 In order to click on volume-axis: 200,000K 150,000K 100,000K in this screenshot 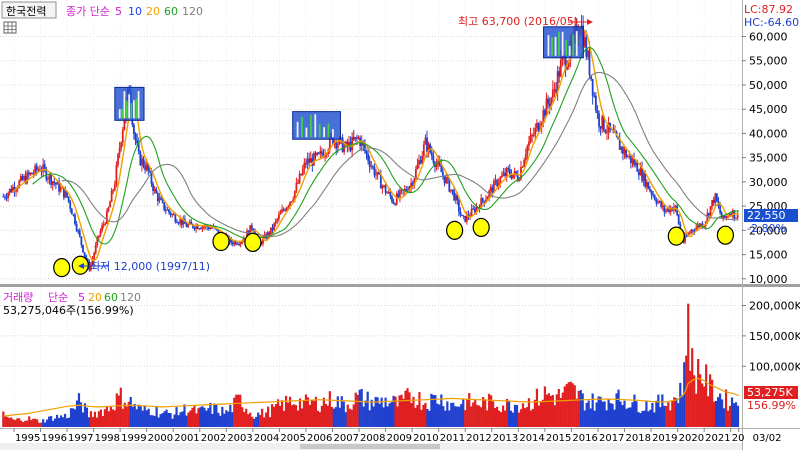, I will do `click(771, 336)`.